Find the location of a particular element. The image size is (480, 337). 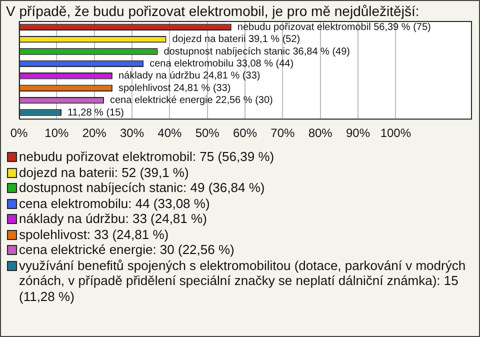

data-label: dostupnost nabíjecích stanic 36,84 % (49) is located at coordinates (257, 52).